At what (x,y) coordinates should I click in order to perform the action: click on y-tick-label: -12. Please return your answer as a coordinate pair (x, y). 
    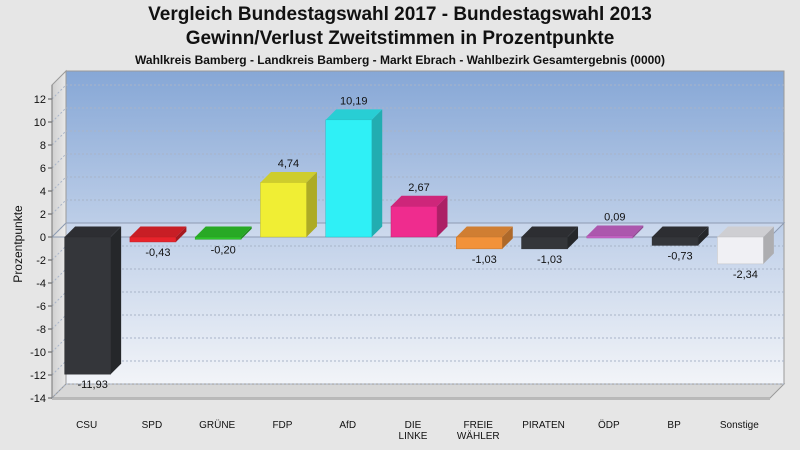
    Looking at the image, I should click on (38, 376).